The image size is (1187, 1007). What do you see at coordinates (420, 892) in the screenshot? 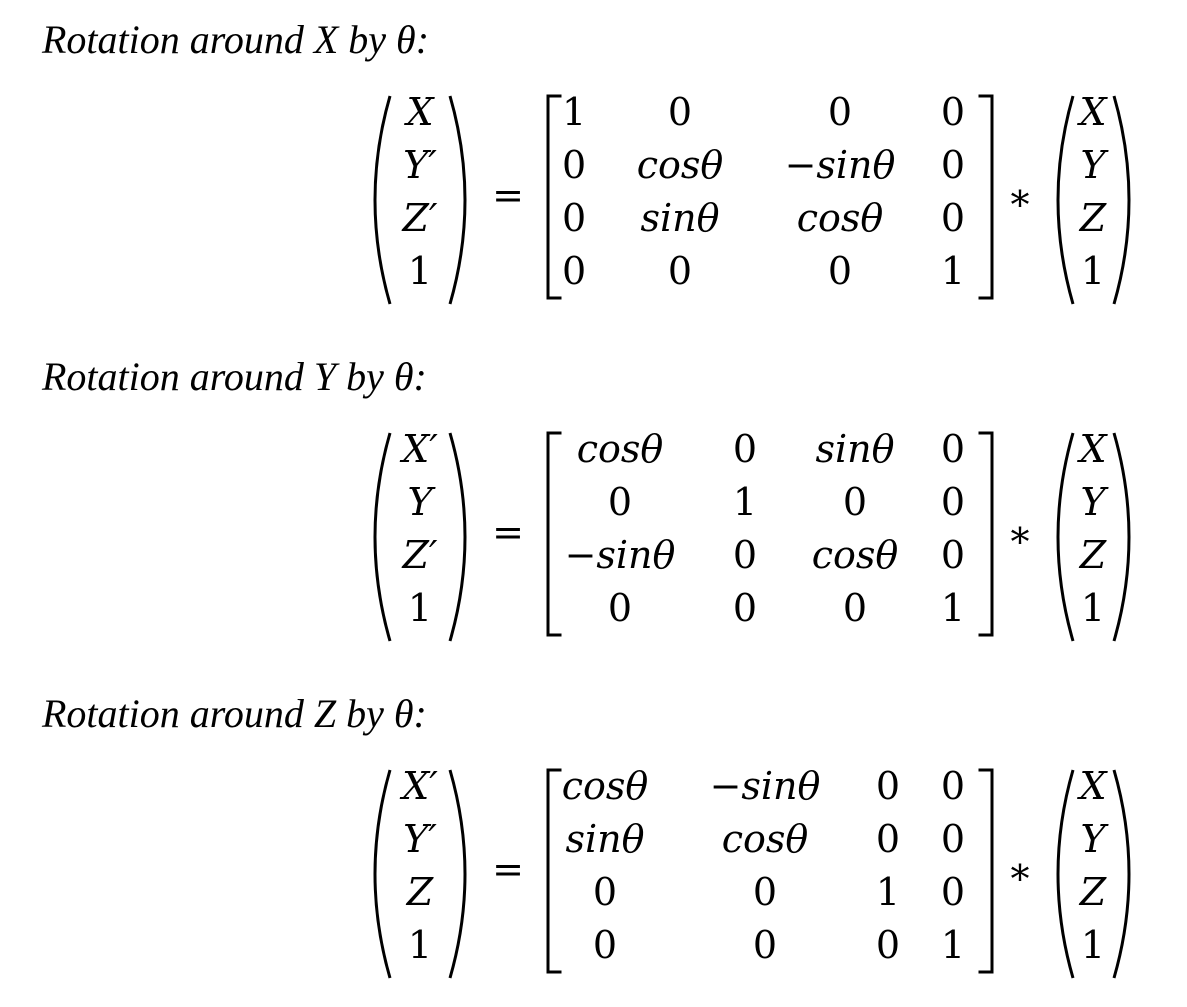
I see `lhs-entry: Z` at bounding box center [420, 892].